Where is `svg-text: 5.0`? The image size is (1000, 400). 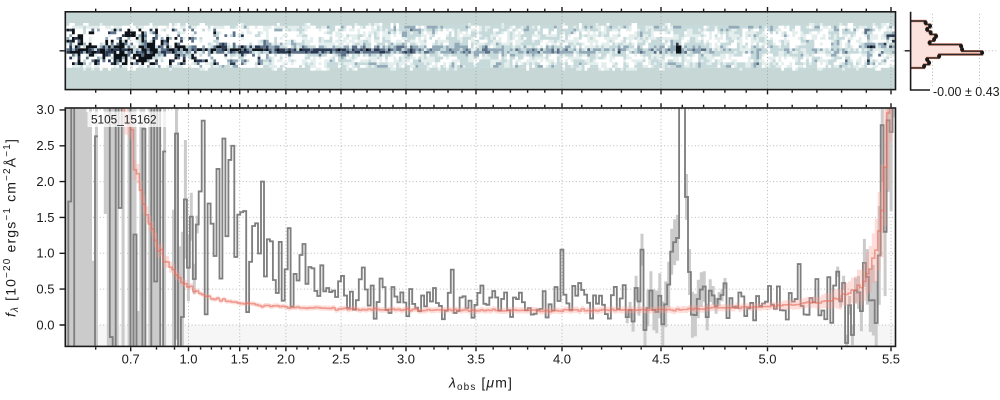 svg-text: 5.0 is located at coordinates (767, 359).